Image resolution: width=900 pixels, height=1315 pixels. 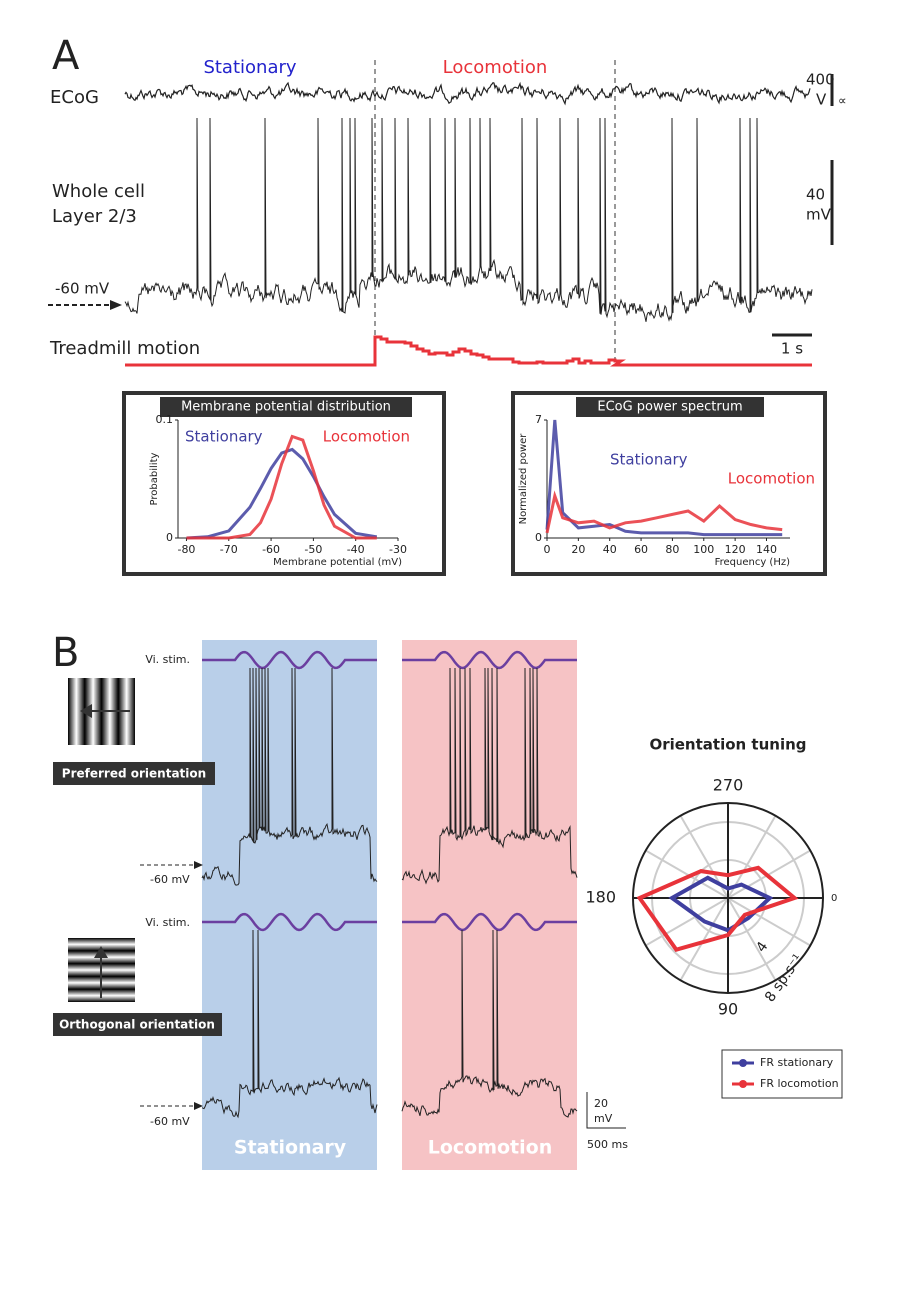 What do you see at coordinates (766, 549) in the screenshot?
I see `x-tick-label: 140` at bounding box center [766, 549].